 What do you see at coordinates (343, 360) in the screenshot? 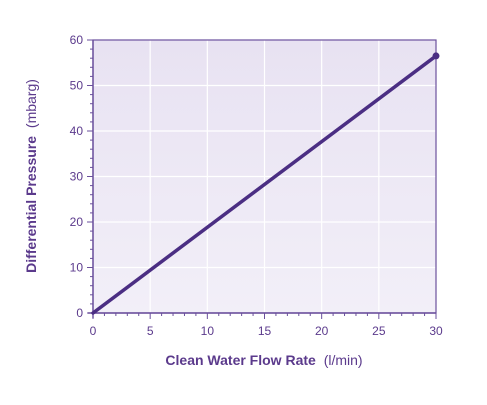
I see `x-axis-unit: (l/min)` at bounding box center [343, 360].